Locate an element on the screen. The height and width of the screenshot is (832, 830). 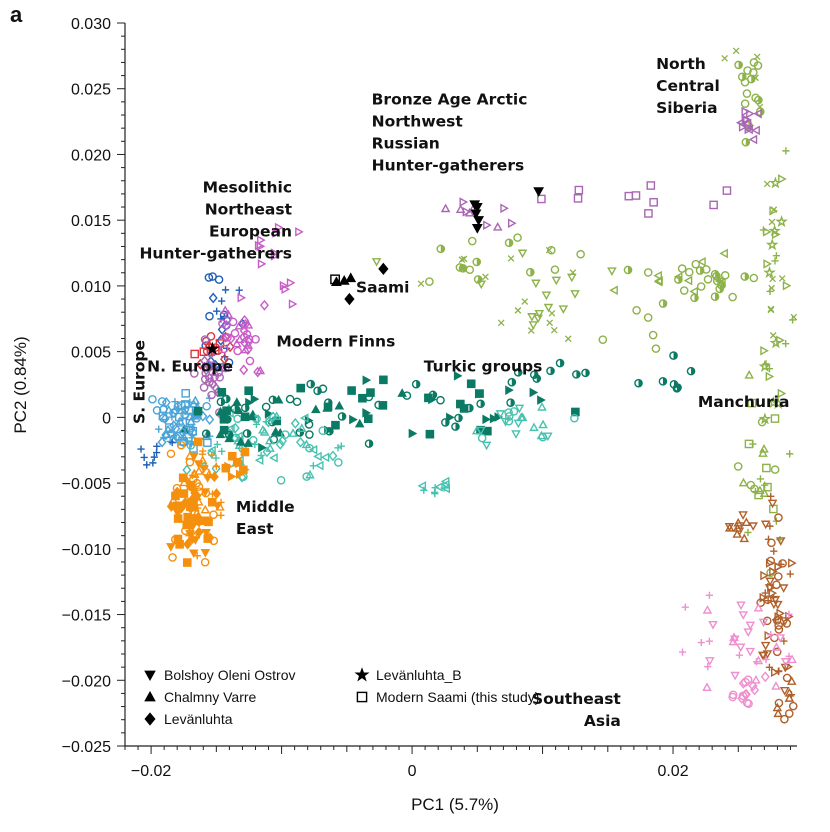
series-modern-saami-this-study- is located at coordinates (335, 279).